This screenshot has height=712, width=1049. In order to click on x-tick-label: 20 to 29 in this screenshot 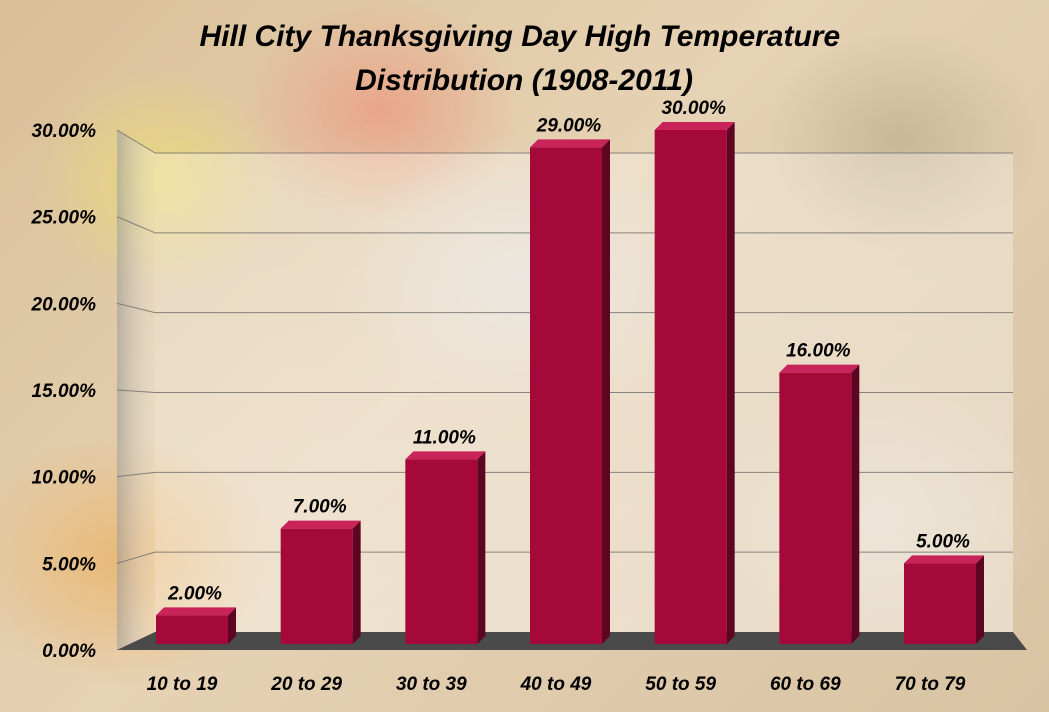, I will do `click(306, 684)`.